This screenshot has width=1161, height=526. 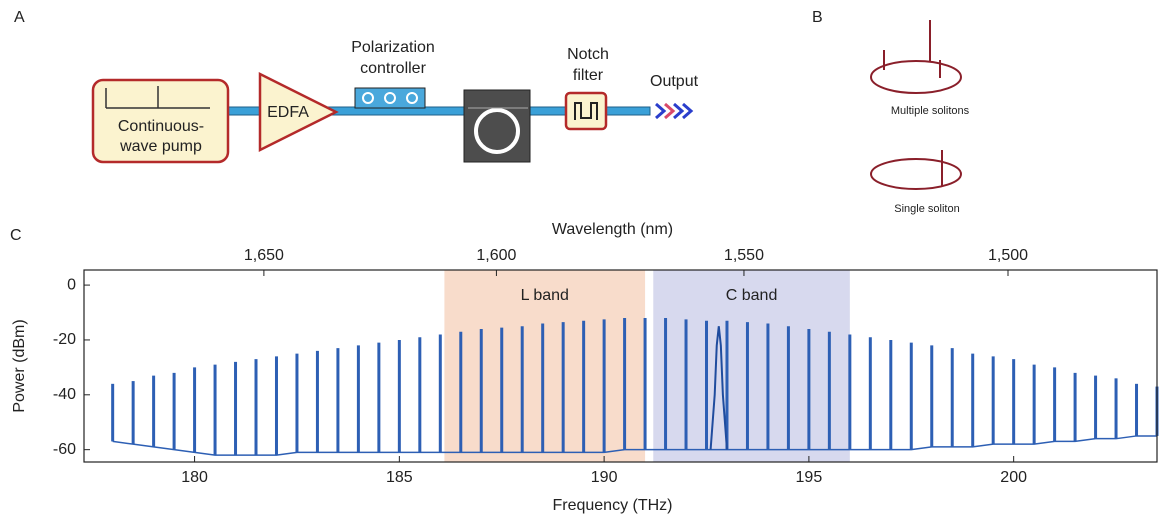 I want to click on x-tick-label: 190, so click(x=604, y=477).